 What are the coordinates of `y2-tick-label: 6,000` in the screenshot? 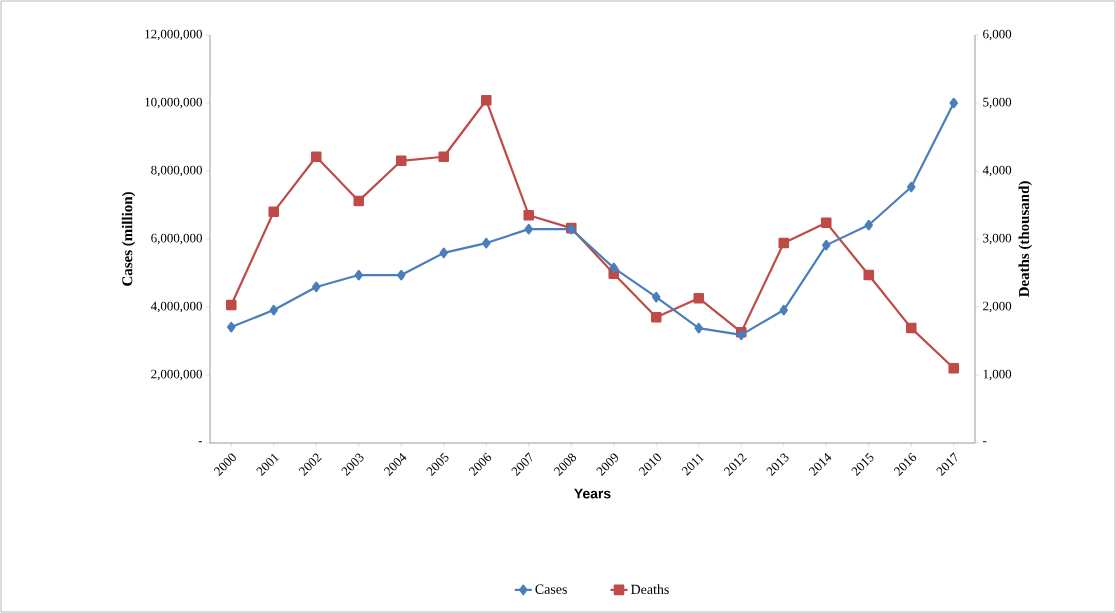 It's located at (997, 35).